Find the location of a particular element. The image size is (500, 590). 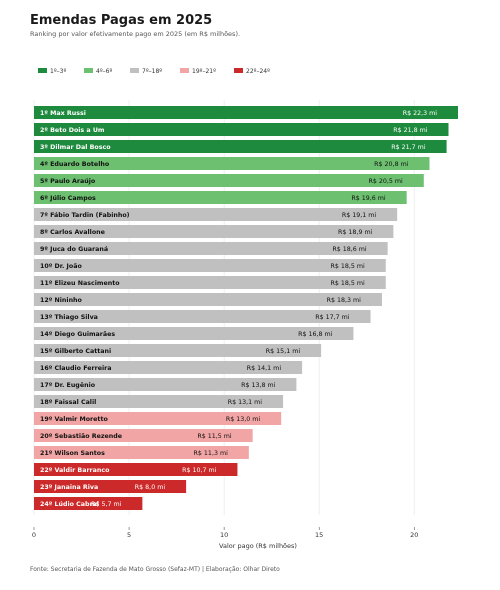

bar-label: 9º Juca do Guaraná is located at coordinates (74, 249).